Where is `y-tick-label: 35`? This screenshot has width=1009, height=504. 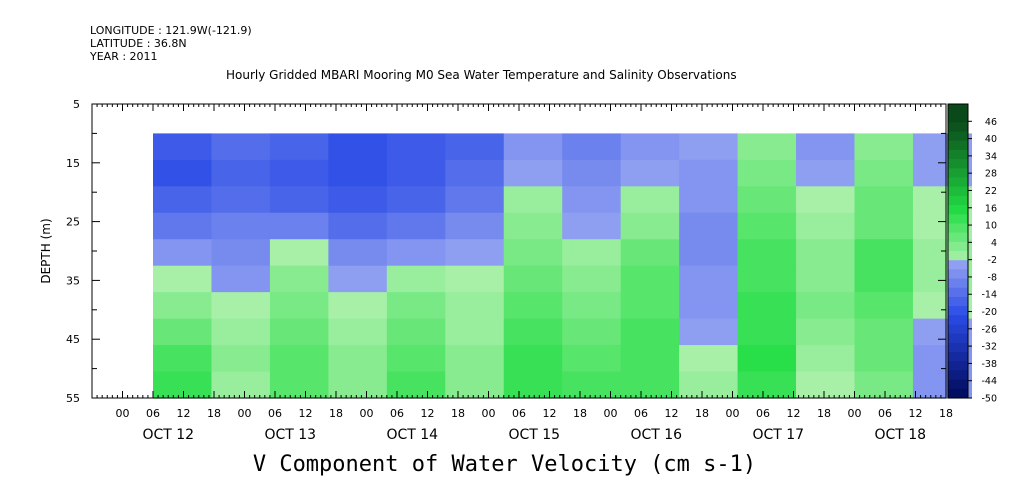 y-tick-label: 35 is located at coordinates (73, 280).